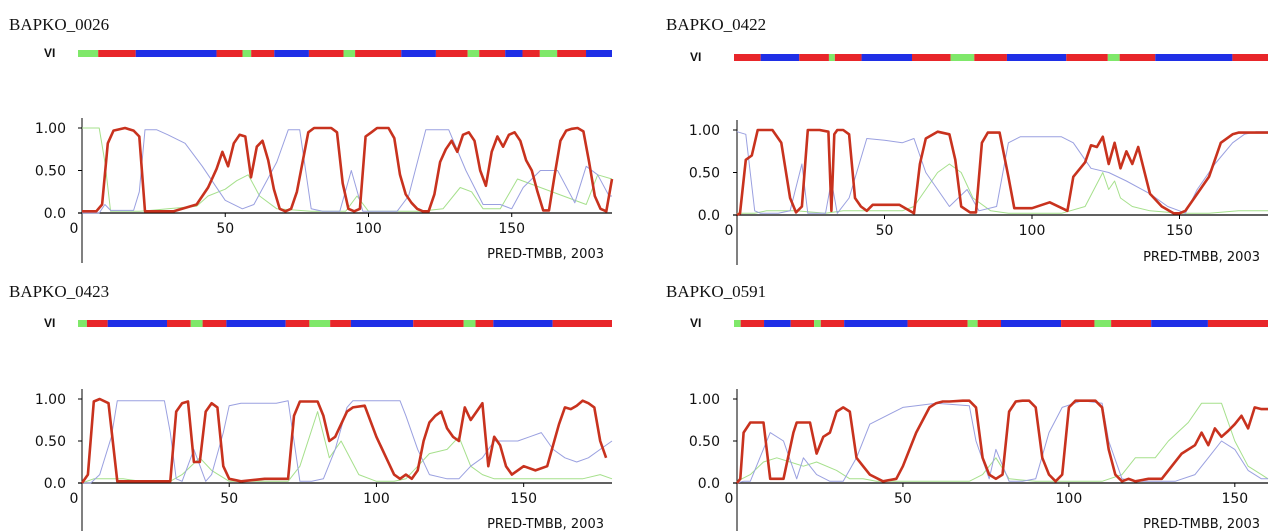  I want to click on chart-title: BAPKO_0591, so click(716, 291).